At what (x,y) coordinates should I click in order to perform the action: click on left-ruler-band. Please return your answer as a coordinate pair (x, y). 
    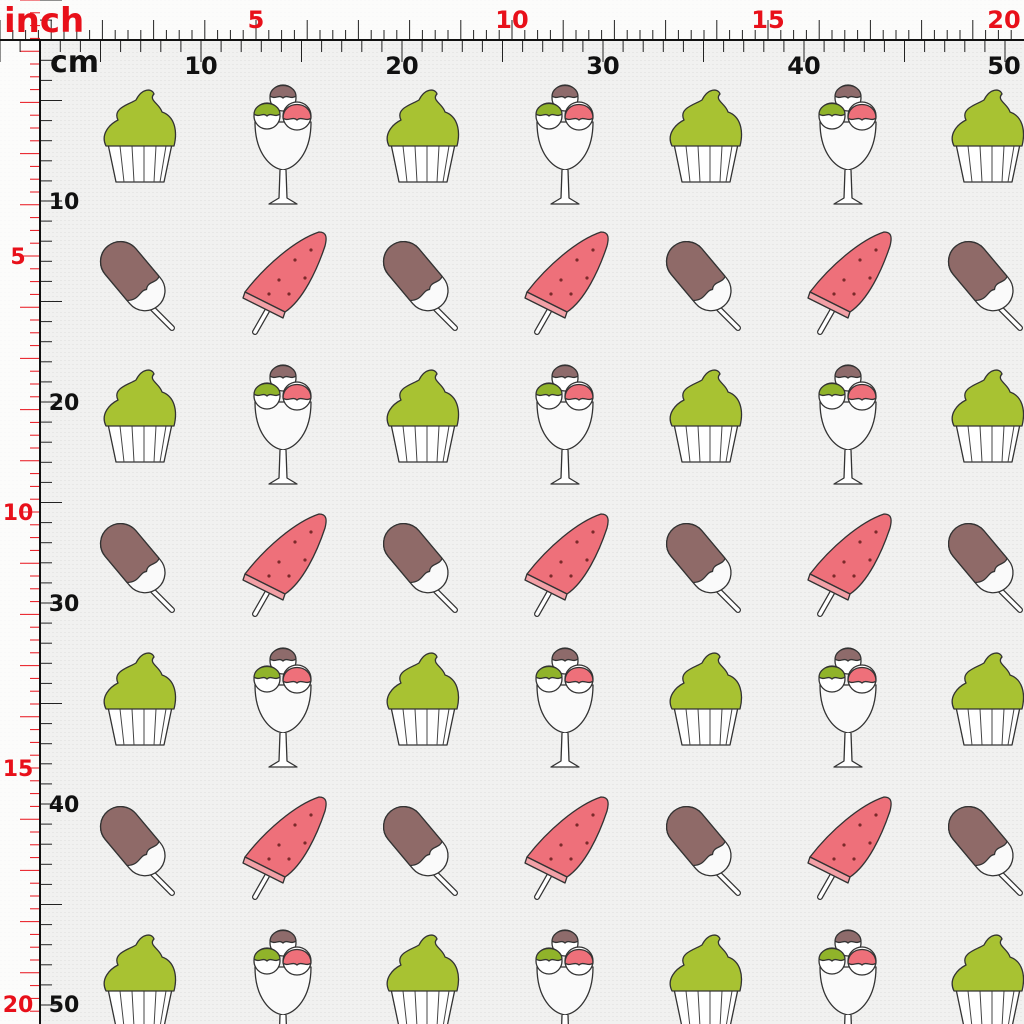
    Looking at the image, I should click on (20, 532).